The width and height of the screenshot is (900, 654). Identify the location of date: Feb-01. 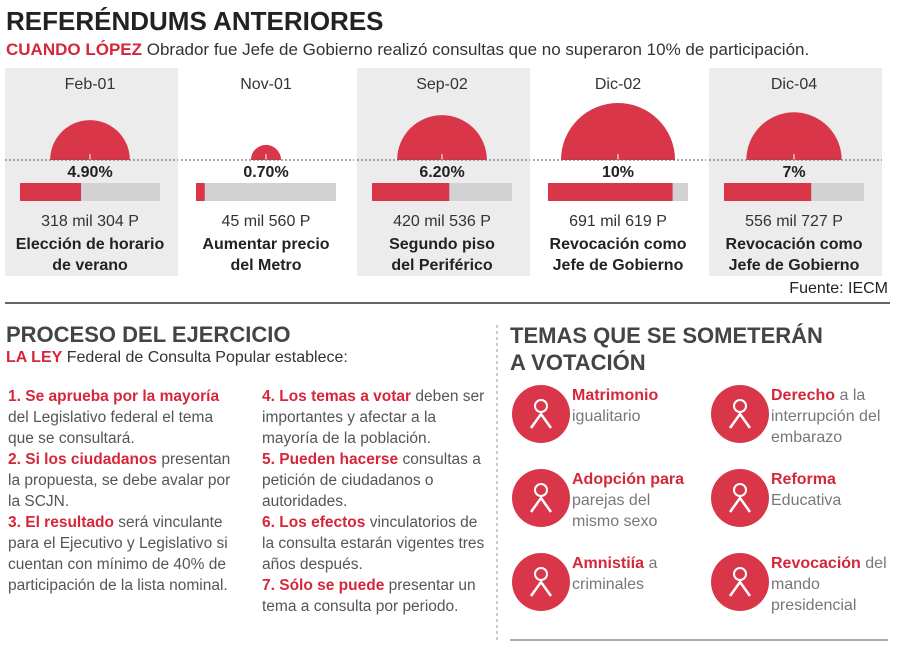
(90, 84).